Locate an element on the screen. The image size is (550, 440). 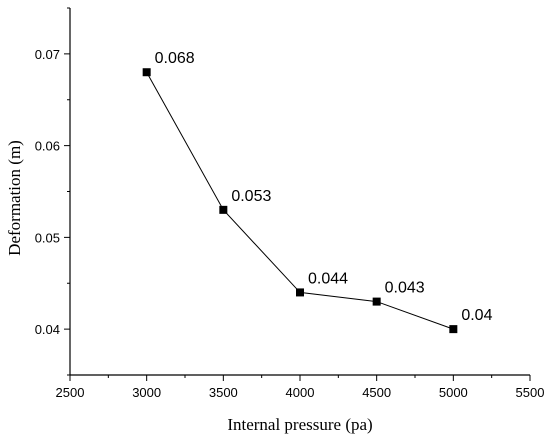
x-tick-label: 5500 is located at coordinates (530, 392).